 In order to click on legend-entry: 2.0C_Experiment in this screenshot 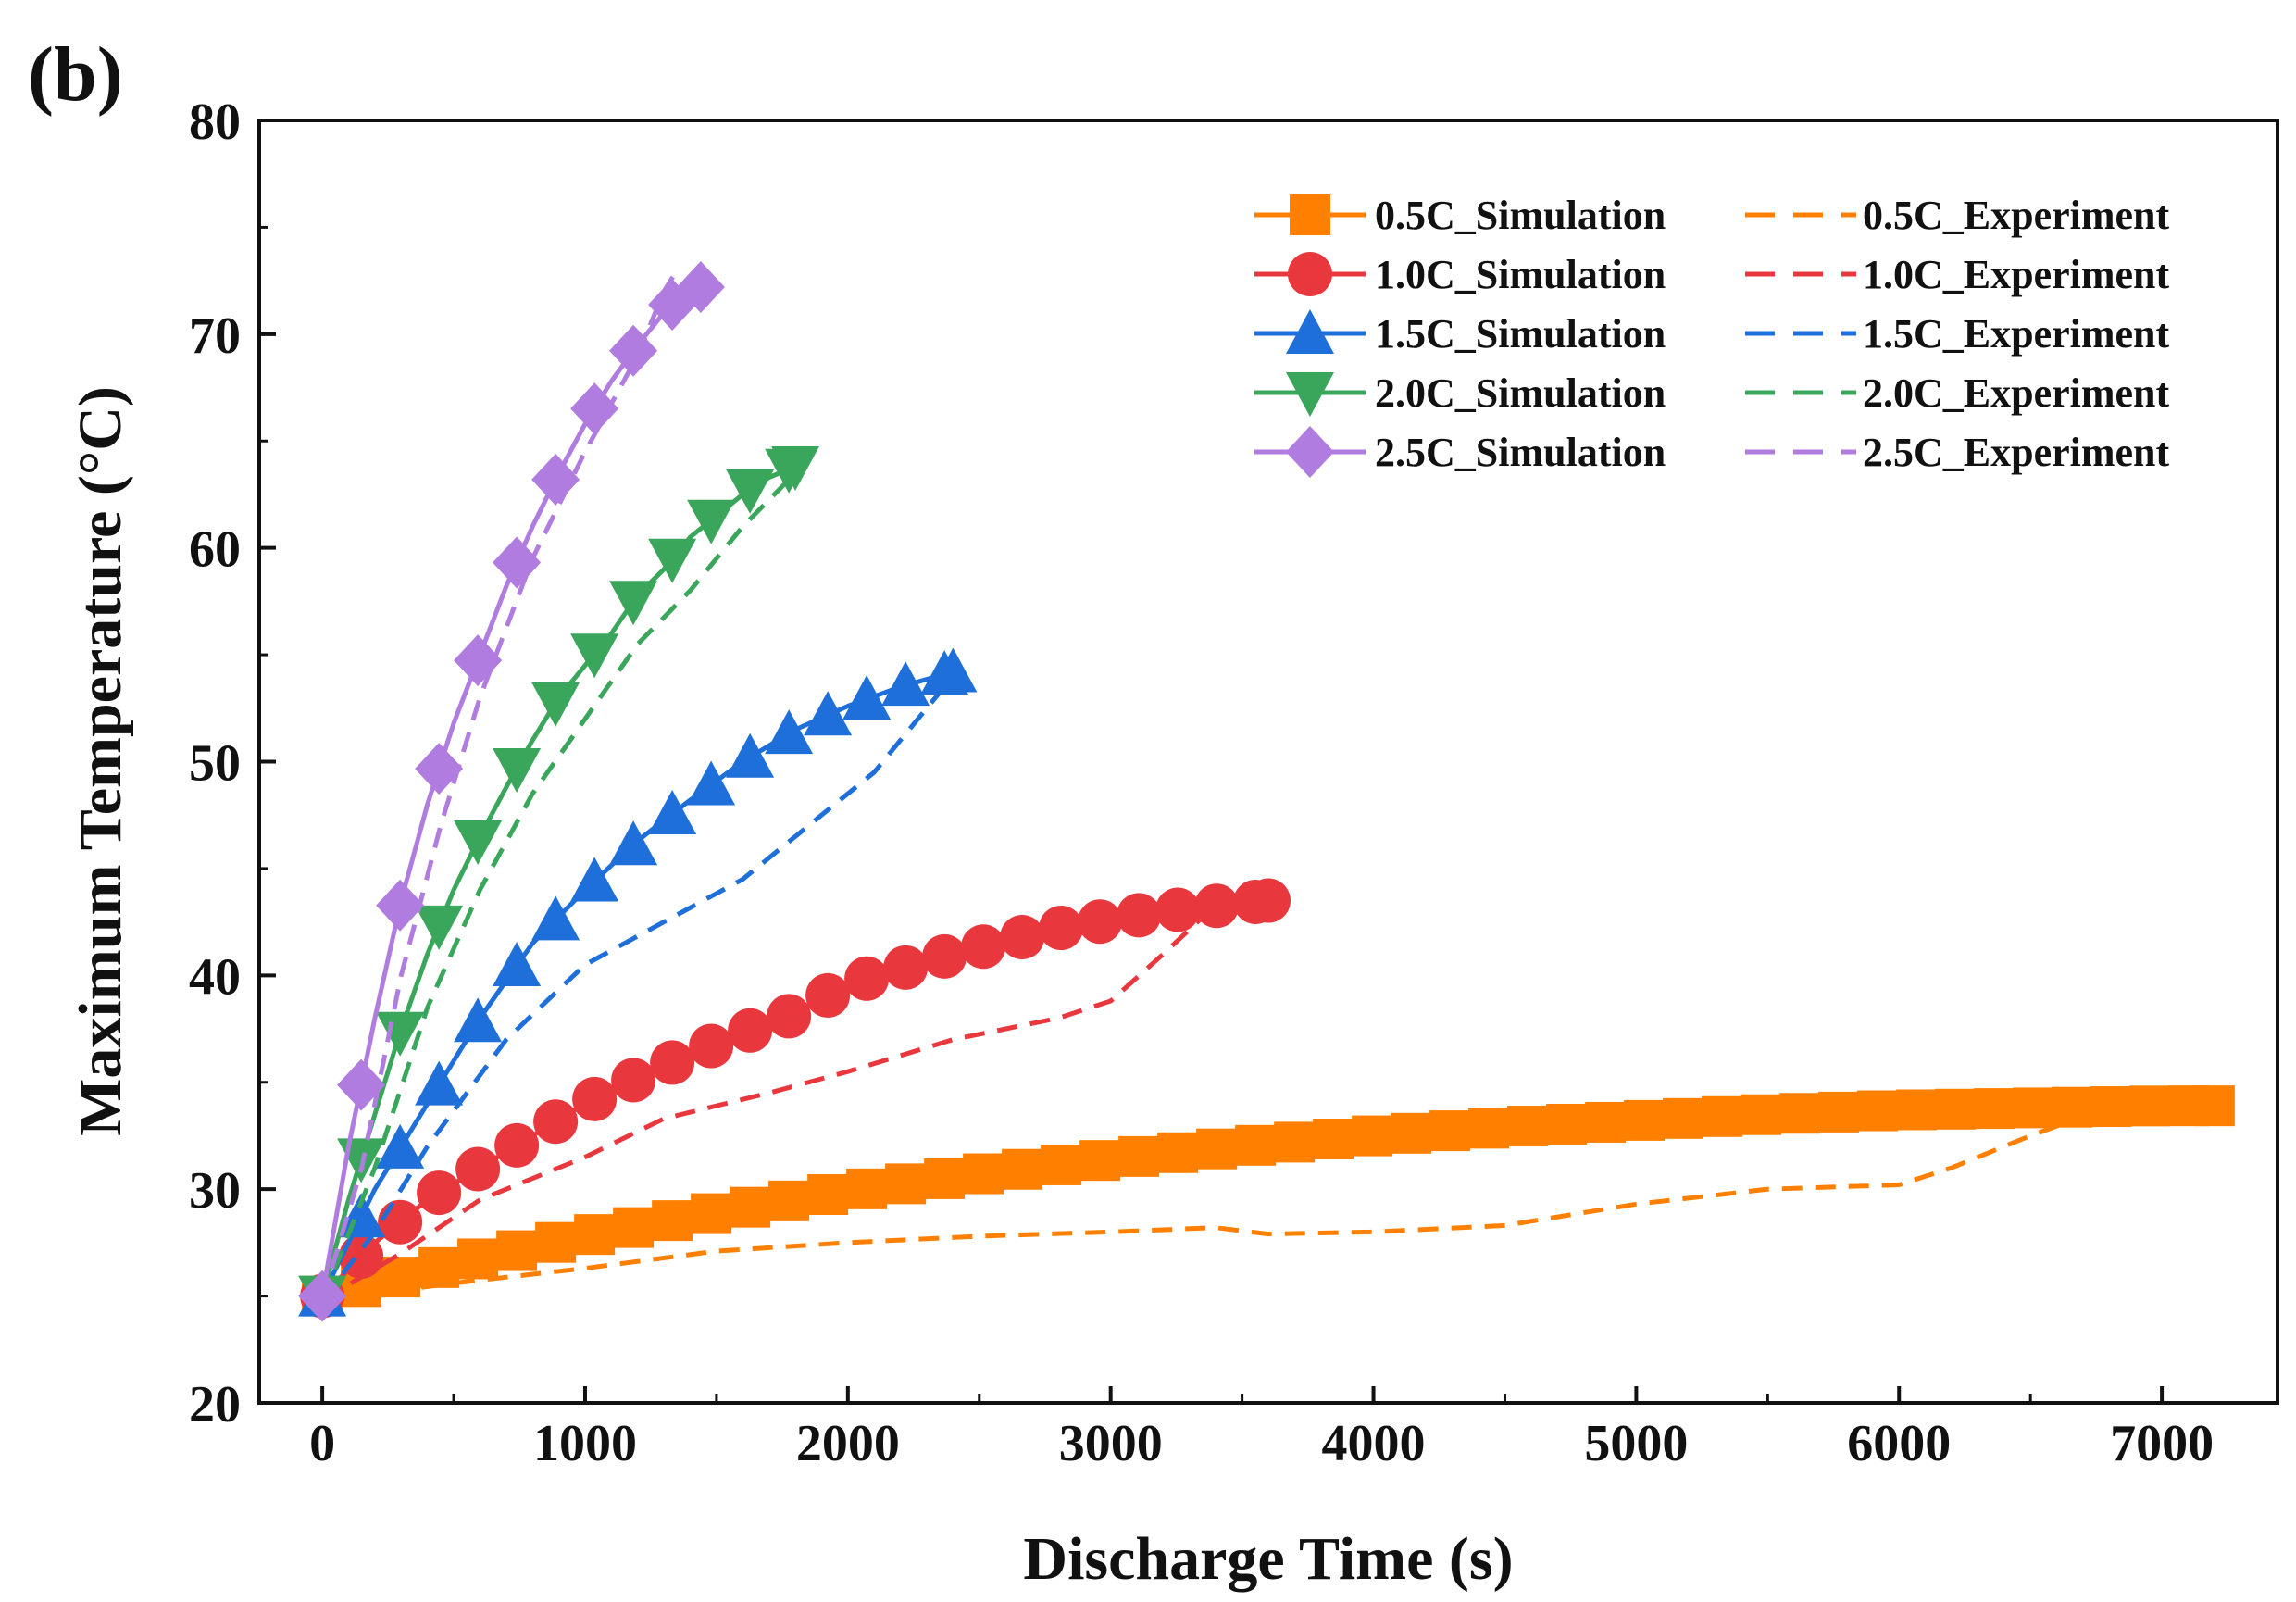, I will do `click(1957, 393)`.